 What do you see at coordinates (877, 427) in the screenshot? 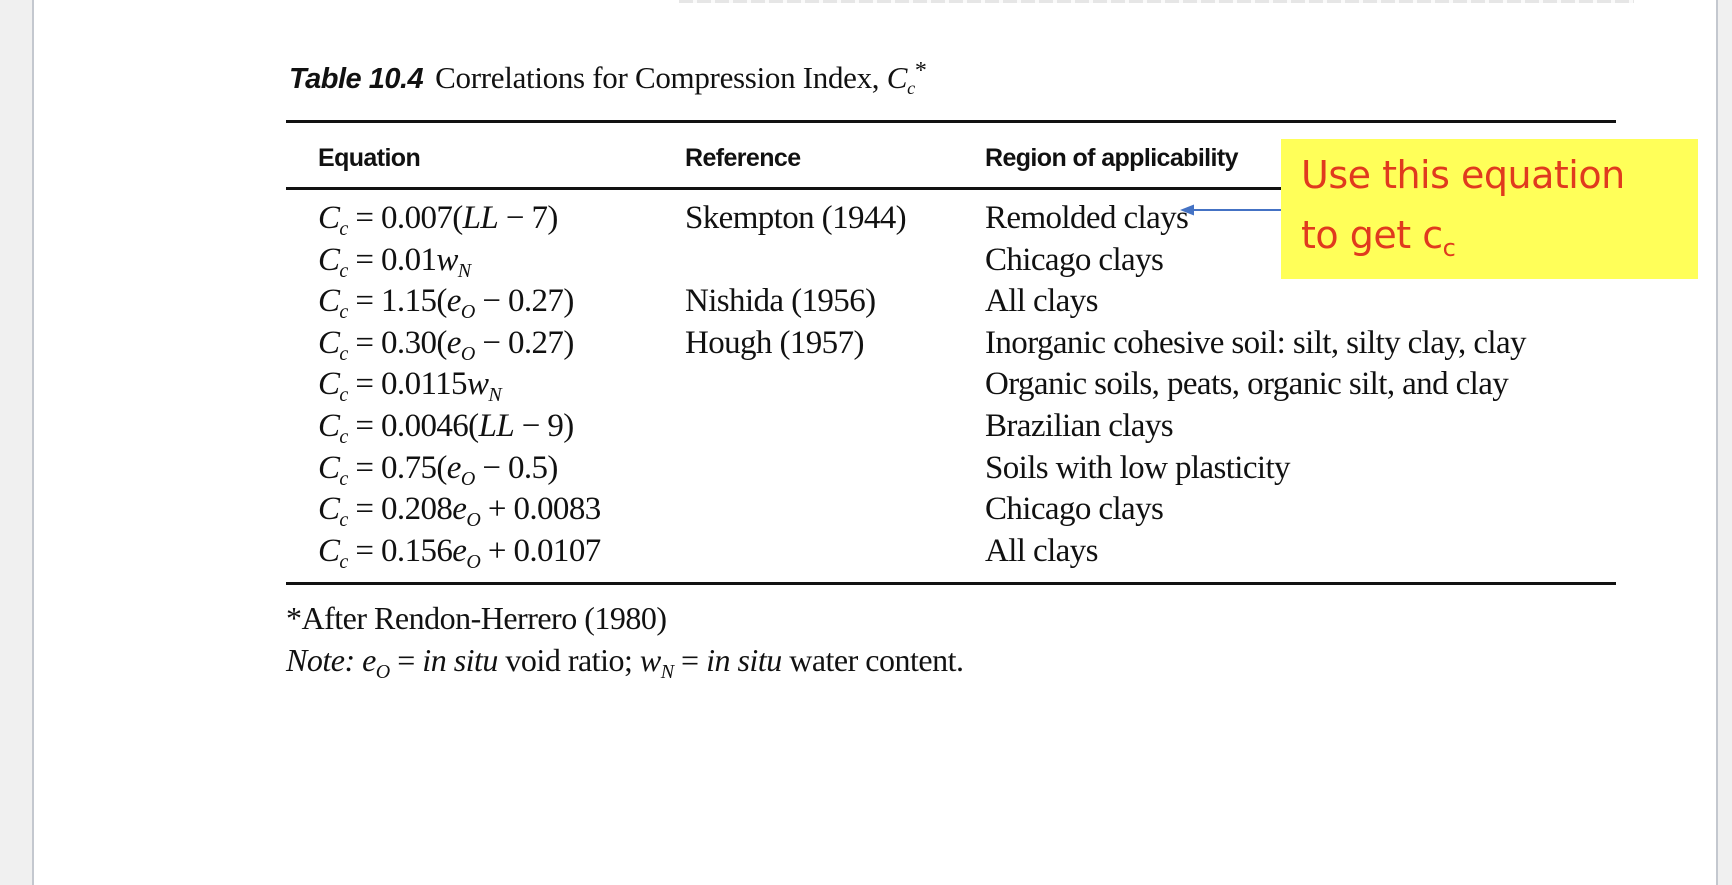
I see `table-row: Cc = 0.0046(LL − 9) Brazilian clays` at bounding box center [877, 427].